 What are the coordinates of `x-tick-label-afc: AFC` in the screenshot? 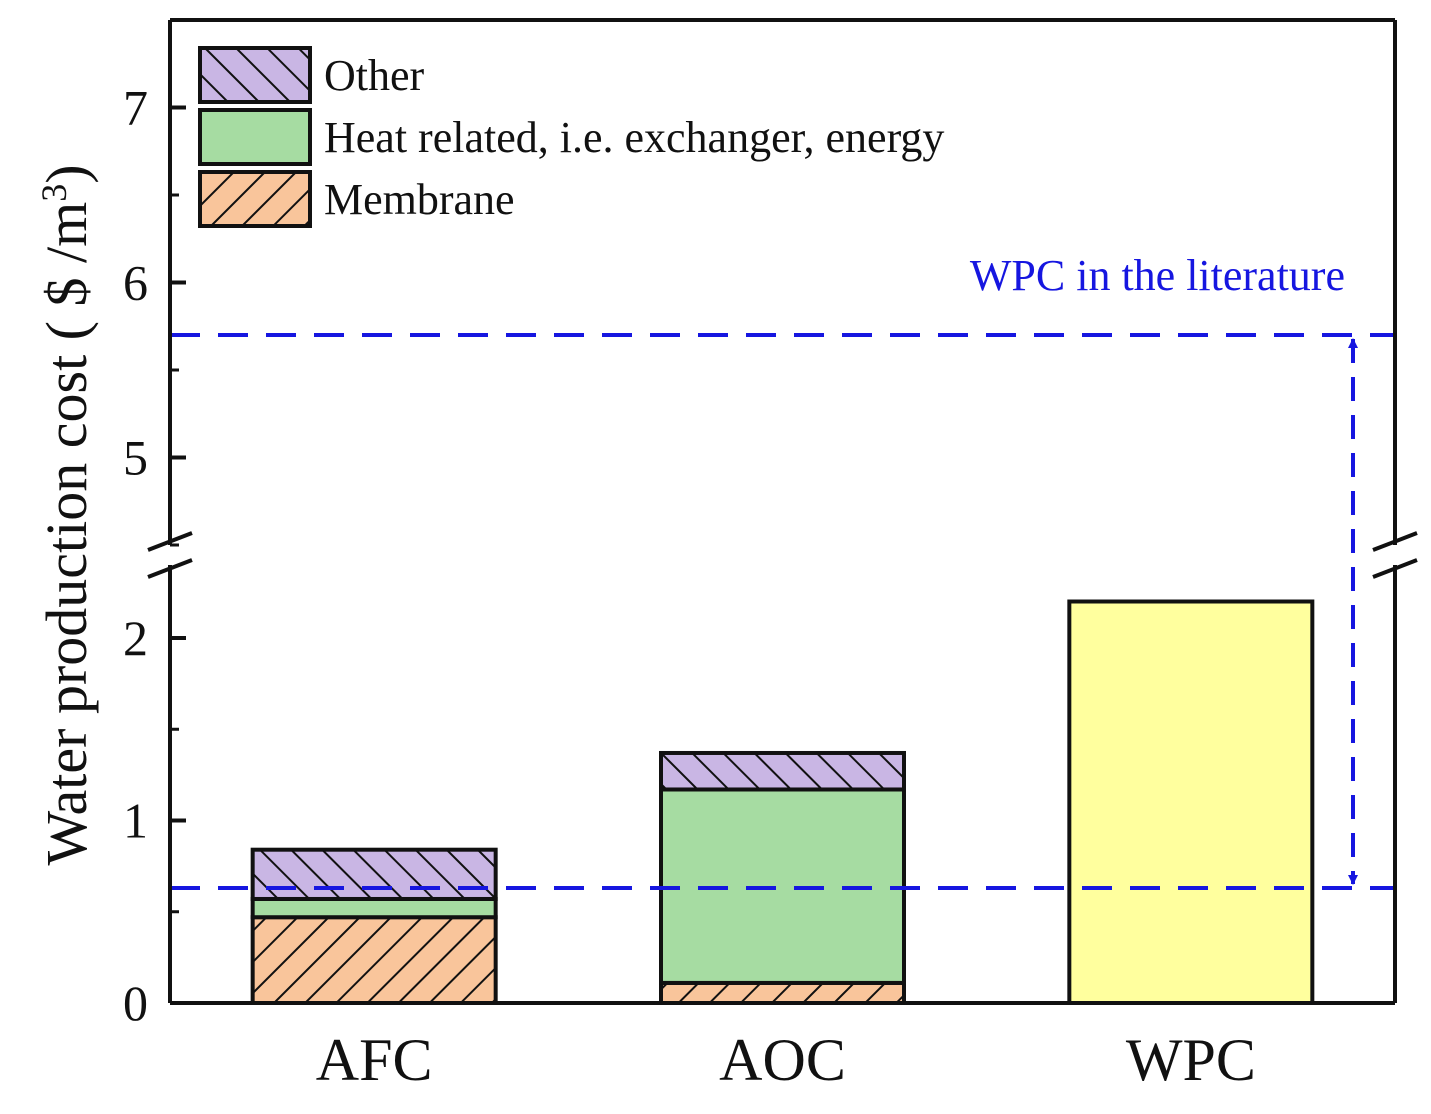 It's located at (374, 1060).